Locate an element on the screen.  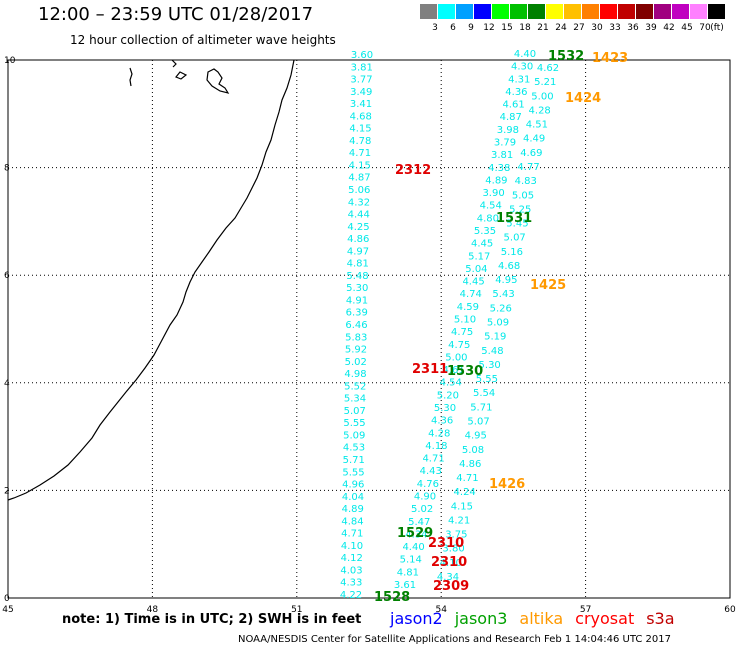
track-value-label: 4.43 is located at coordinates (431, 471).